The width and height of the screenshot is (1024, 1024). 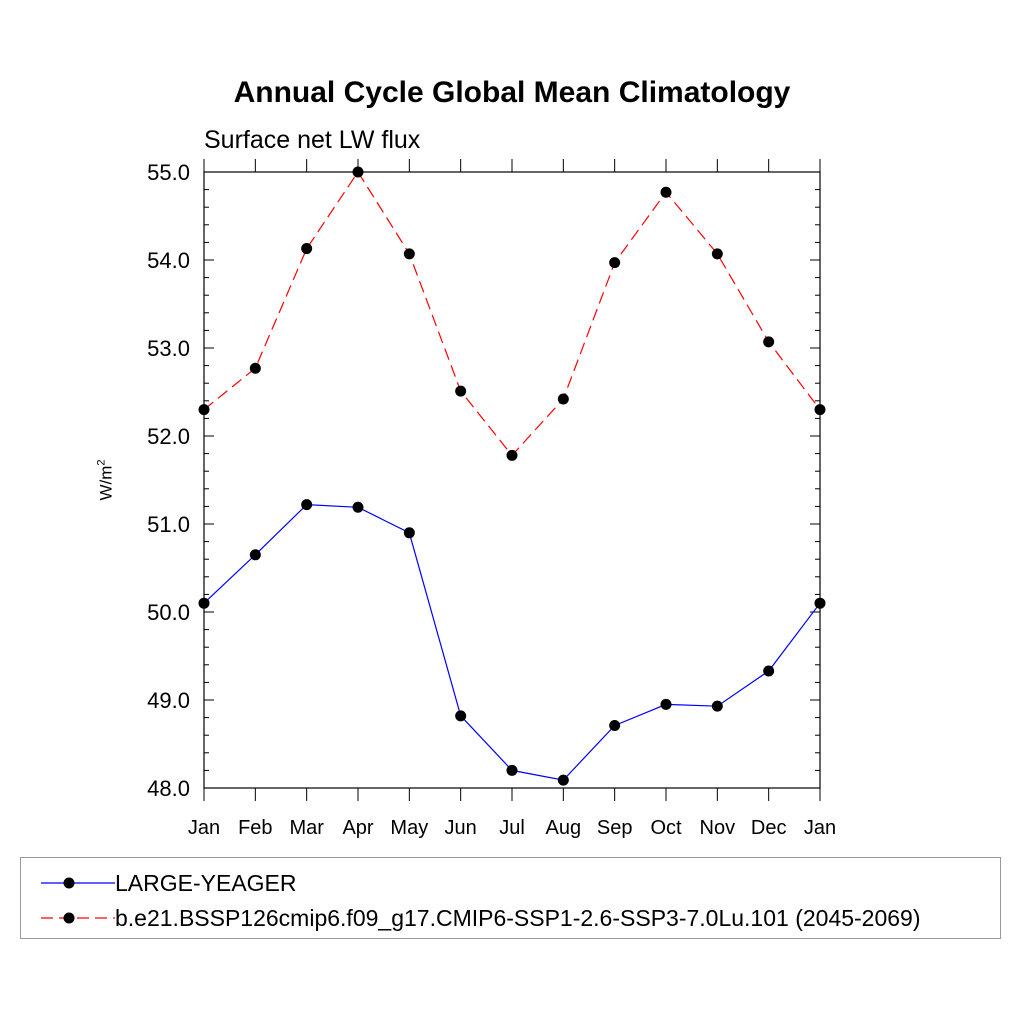 I want to click on x-tick-label: Jul, so click(x=512, y=828).